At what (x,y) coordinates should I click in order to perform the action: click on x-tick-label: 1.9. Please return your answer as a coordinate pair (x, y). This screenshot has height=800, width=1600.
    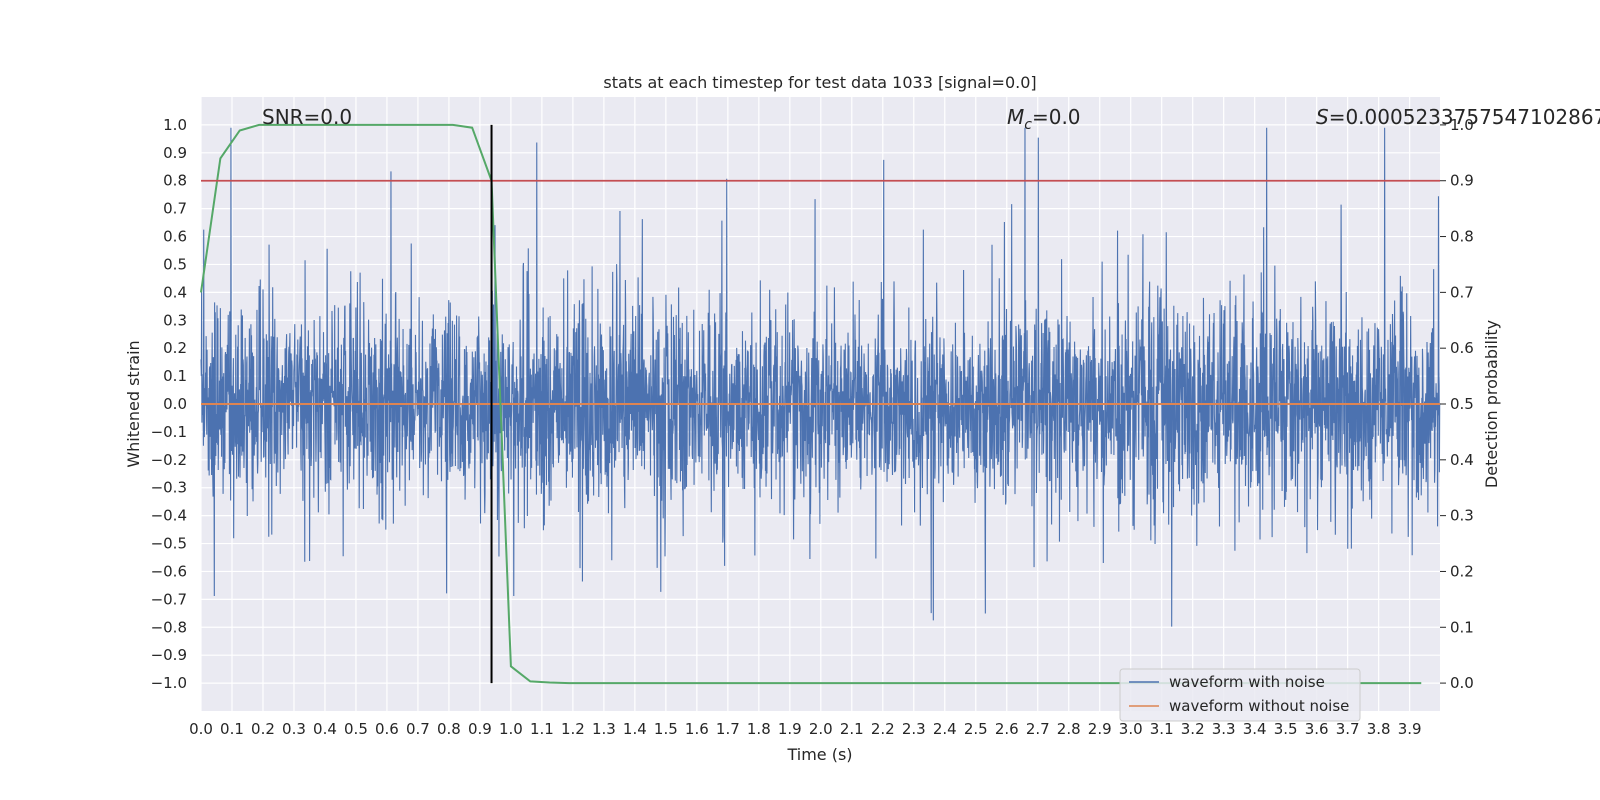
    Looking at the image, I should click on (790, 729).